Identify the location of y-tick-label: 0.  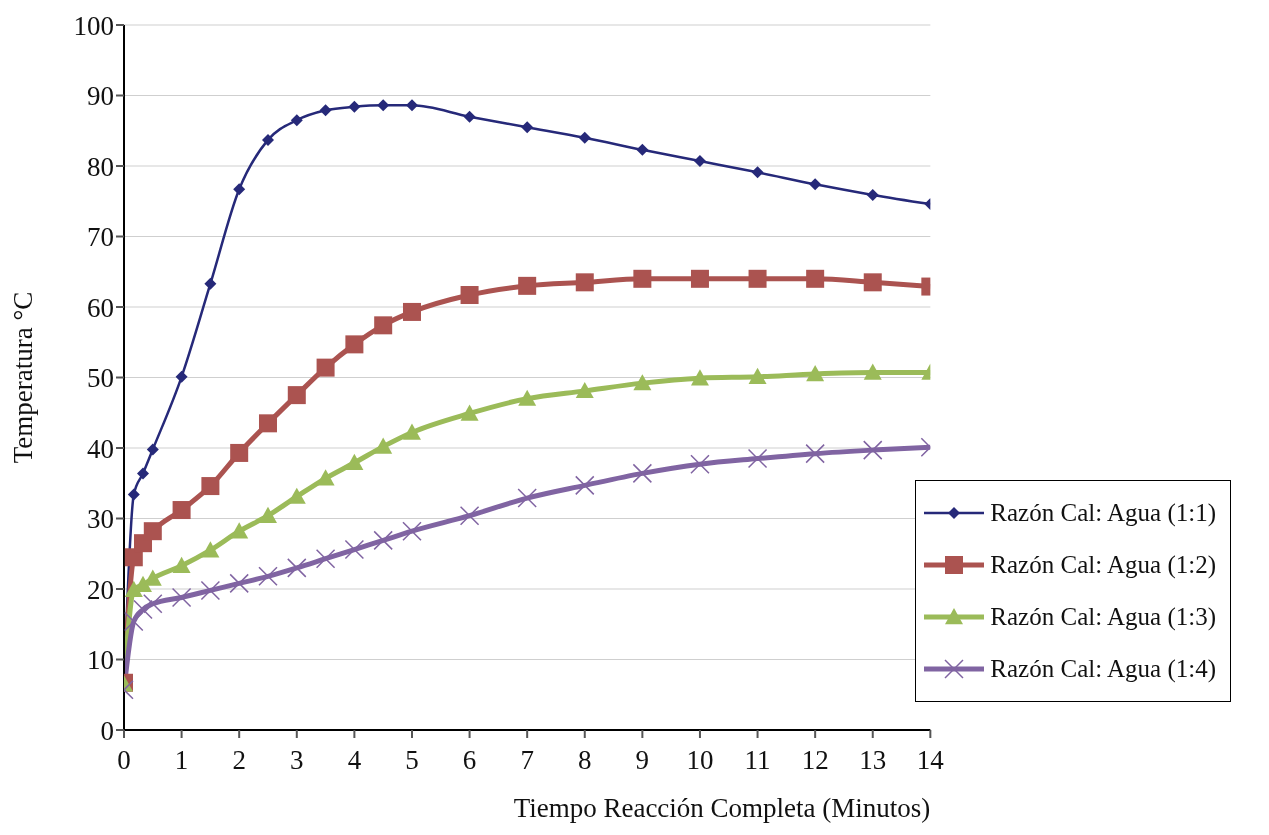
(107, 730).